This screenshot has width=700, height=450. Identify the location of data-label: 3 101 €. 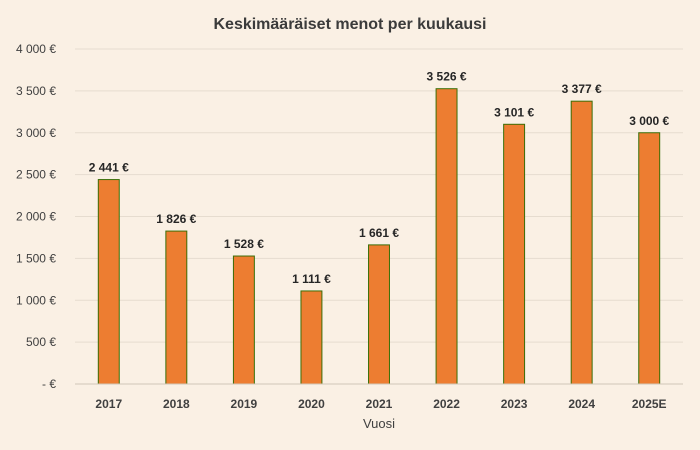
(514, 112).